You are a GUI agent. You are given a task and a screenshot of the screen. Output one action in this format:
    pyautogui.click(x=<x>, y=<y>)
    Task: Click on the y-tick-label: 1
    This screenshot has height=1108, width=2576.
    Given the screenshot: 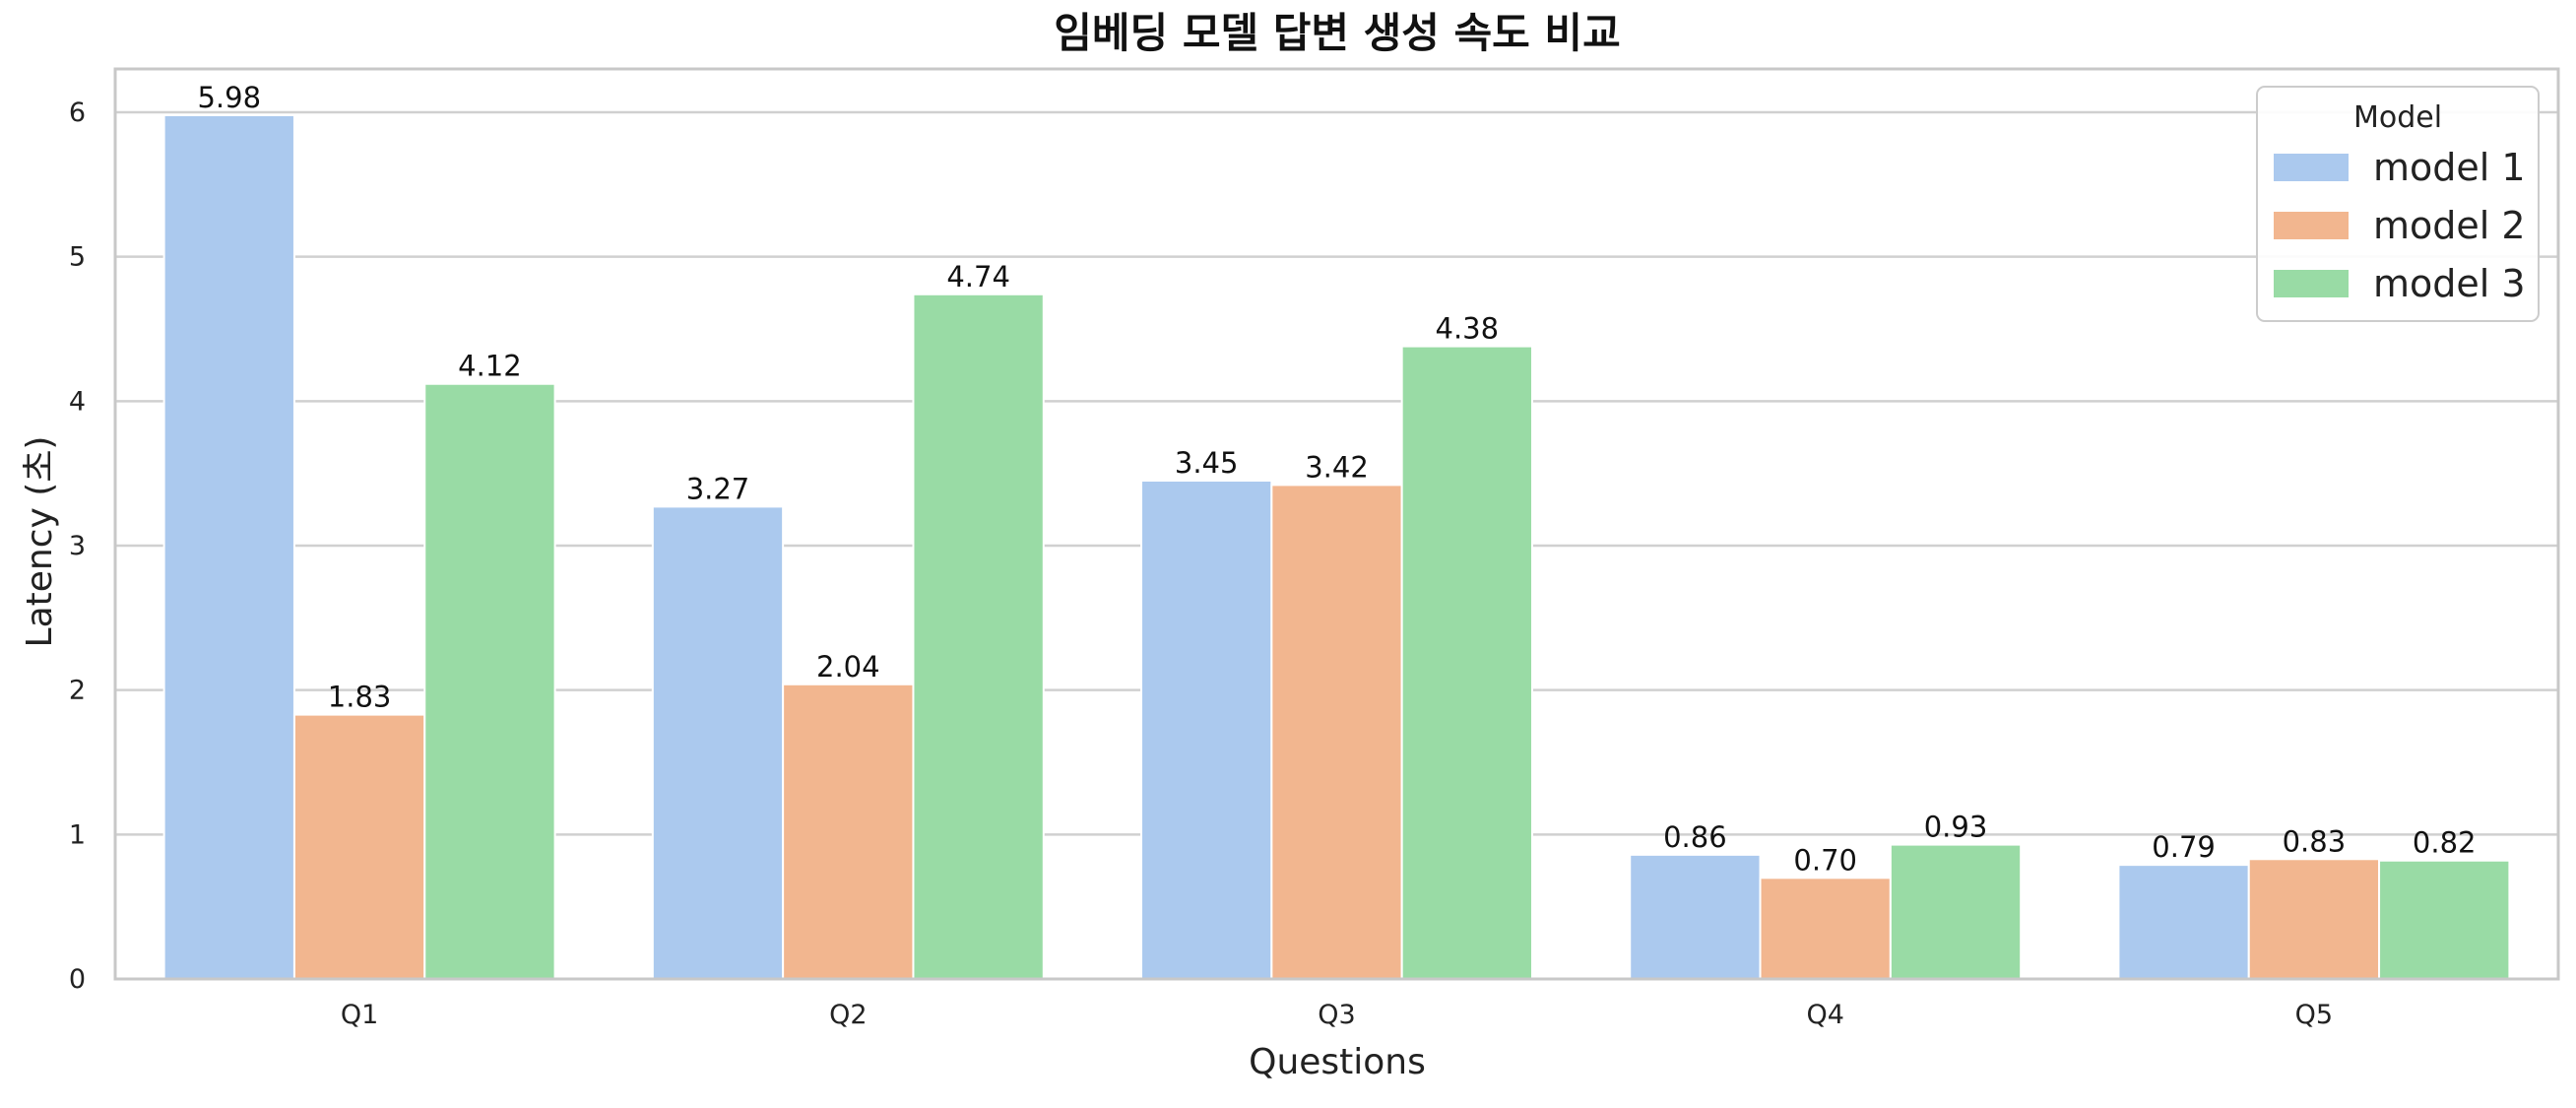 What is the action you would take?
    pyautogui.click(x=77, y=834)
    